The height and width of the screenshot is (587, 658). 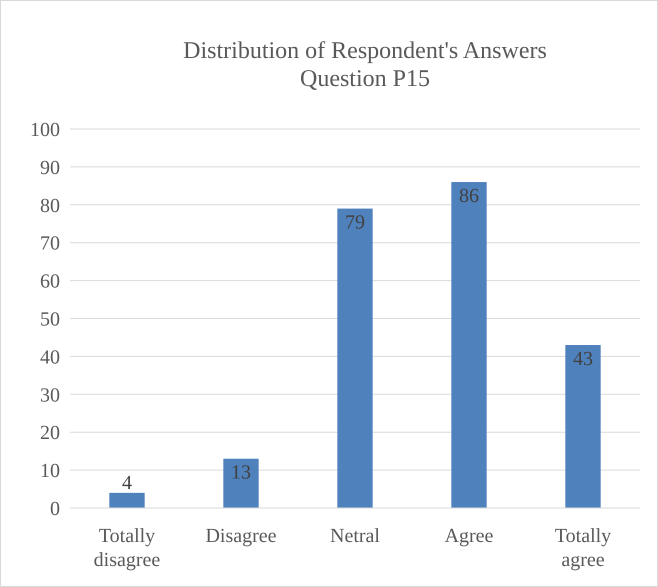 What do you see at coordinates (355, 536) in the screenshot?
I see `x-tick-label: Netral` at bounding box center [355, 536].